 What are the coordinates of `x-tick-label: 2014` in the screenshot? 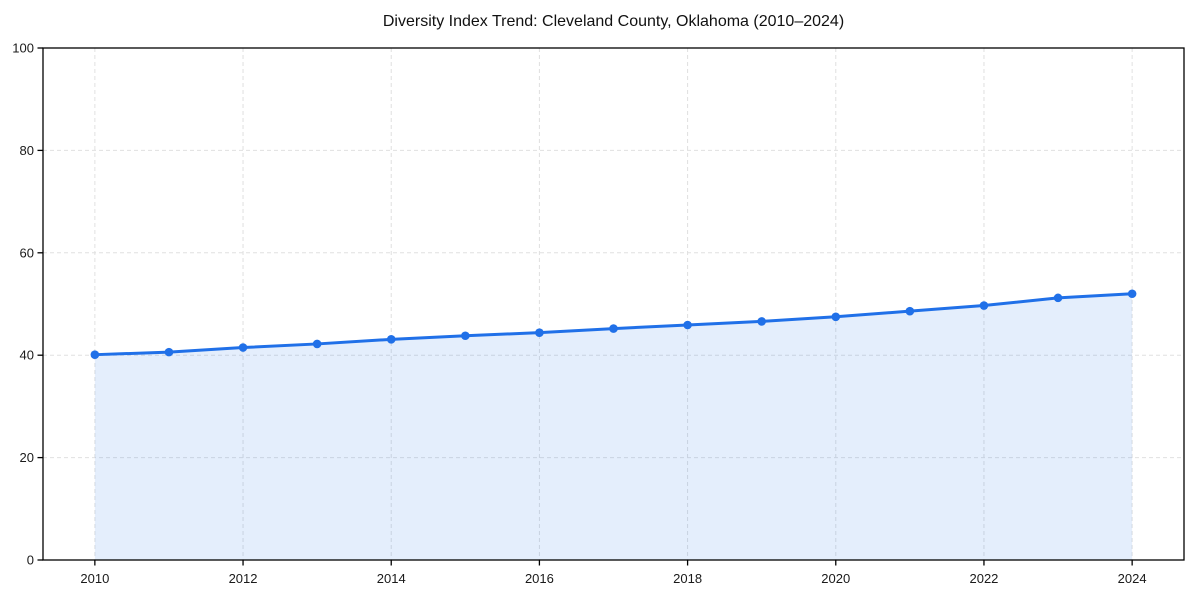 It's located at (391, 578).